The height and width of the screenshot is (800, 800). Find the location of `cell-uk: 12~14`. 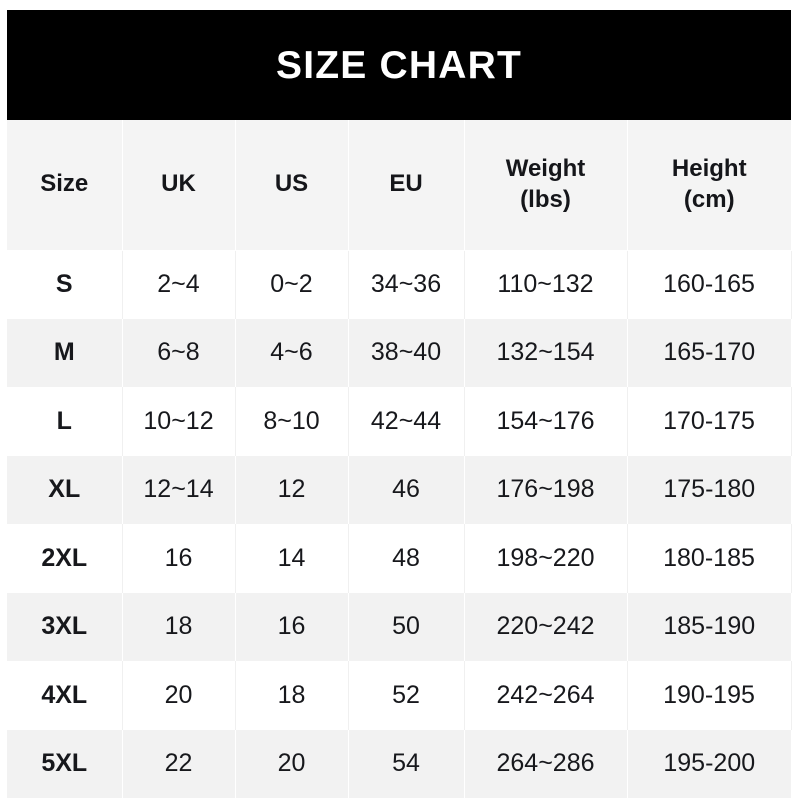

cell-uk: 12~14 is located at coordinates (179, 489).